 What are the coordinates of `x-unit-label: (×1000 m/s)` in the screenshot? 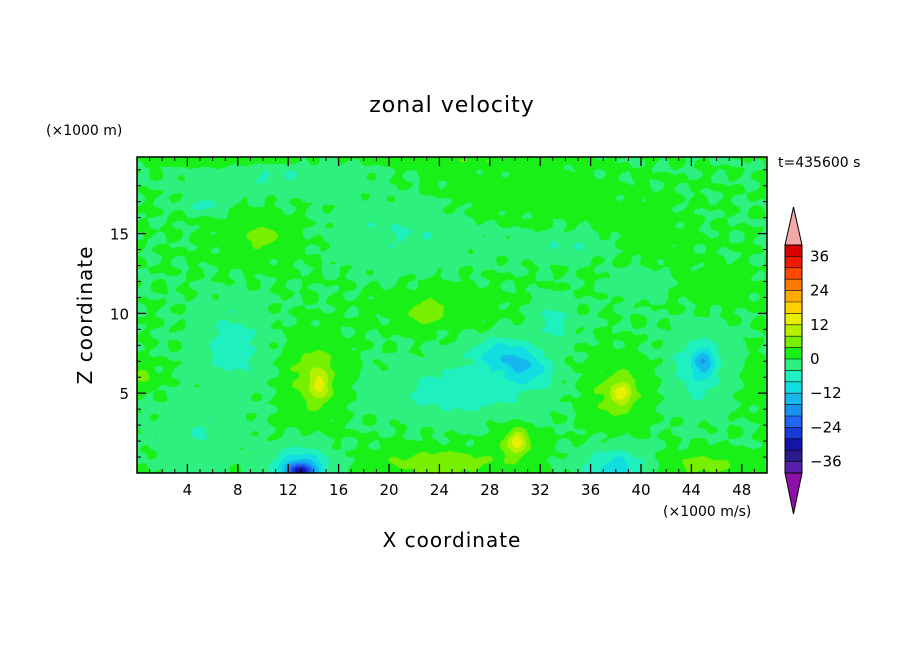 It's located at (707, 512).